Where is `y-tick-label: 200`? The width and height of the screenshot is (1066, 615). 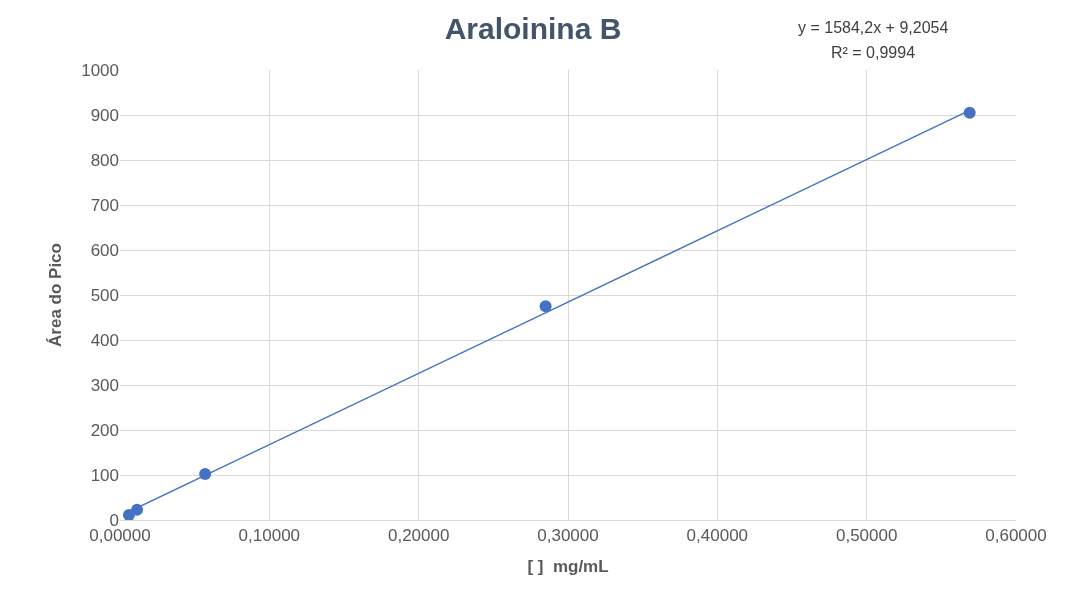 y-tick-label: 200 is located at coordinates (104, 430).